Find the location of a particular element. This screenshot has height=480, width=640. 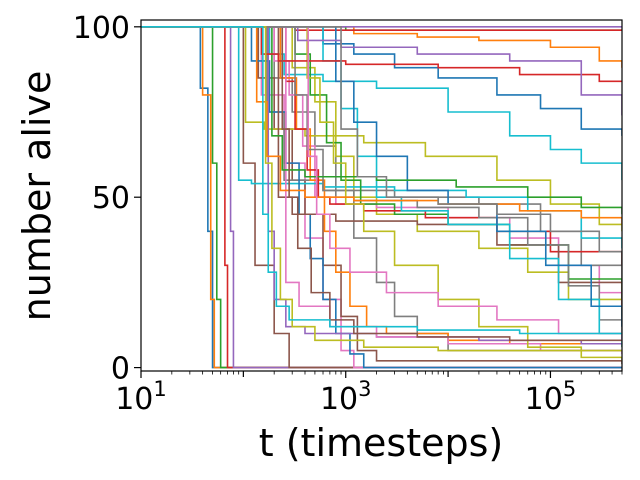

x-tick-exponent: 3 is located at coordinates (364, 389).